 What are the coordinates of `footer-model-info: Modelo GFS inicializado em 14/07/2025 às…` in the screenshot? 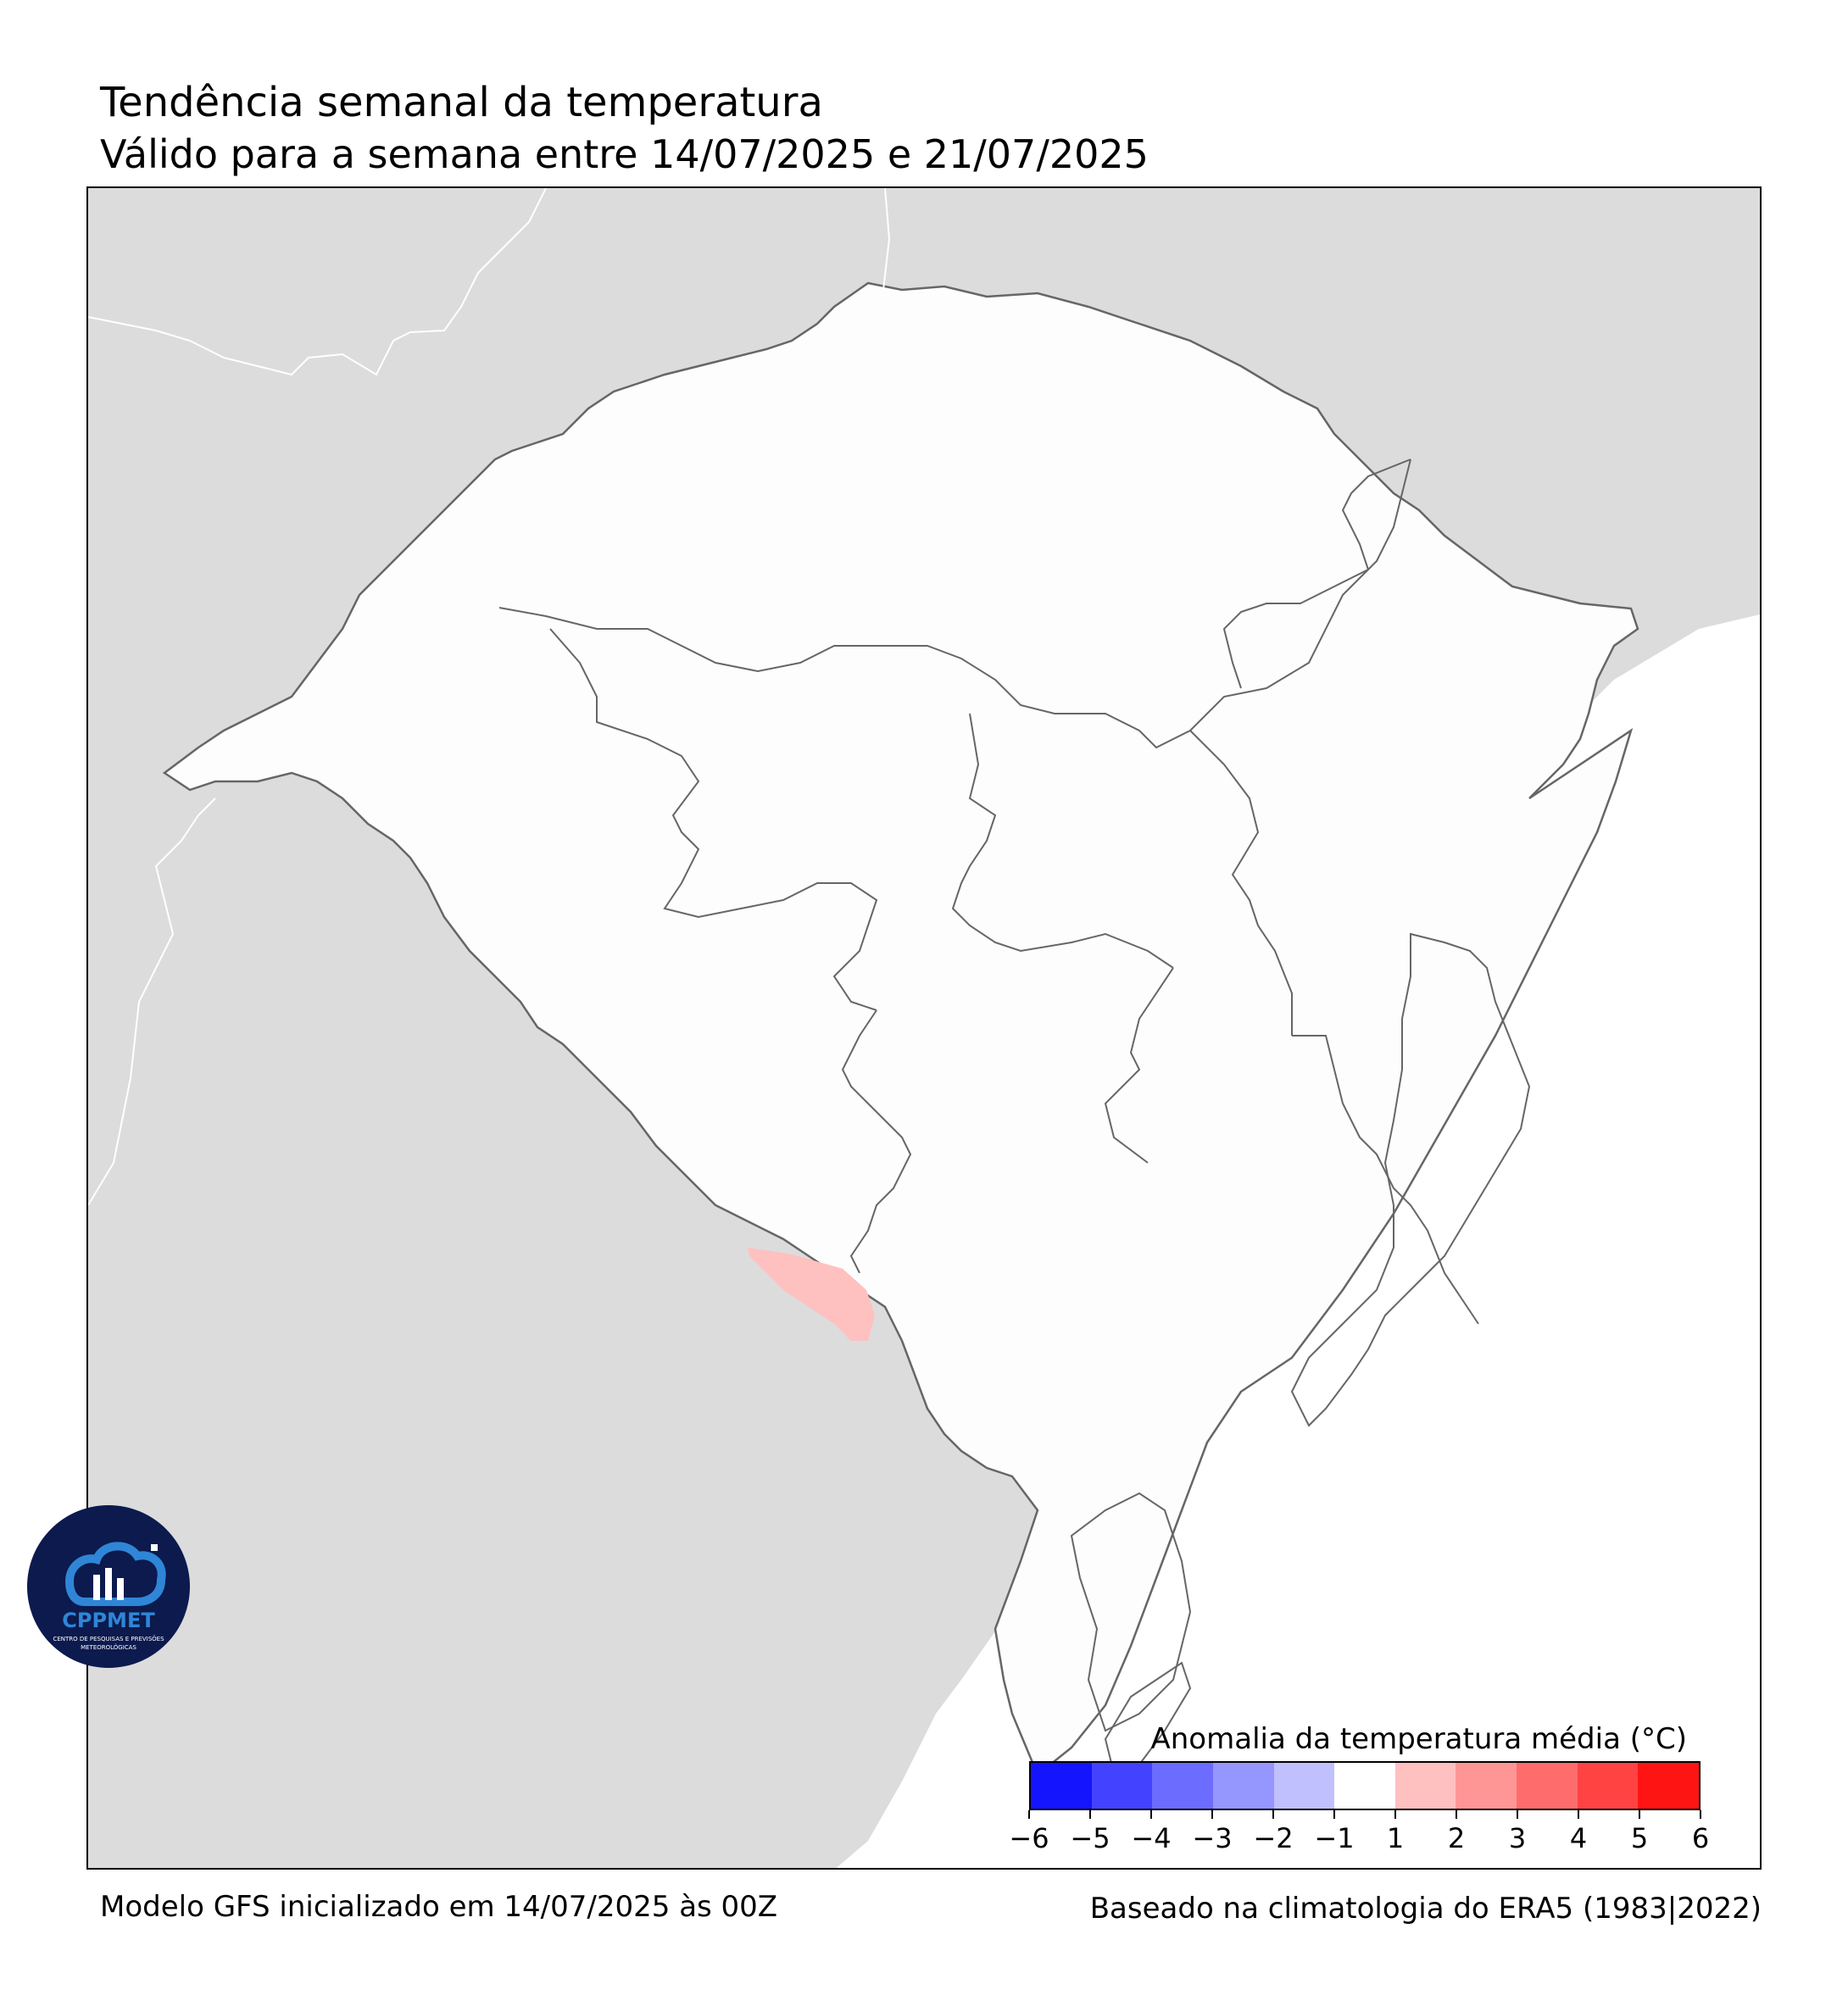 It's located at (439, 1907).